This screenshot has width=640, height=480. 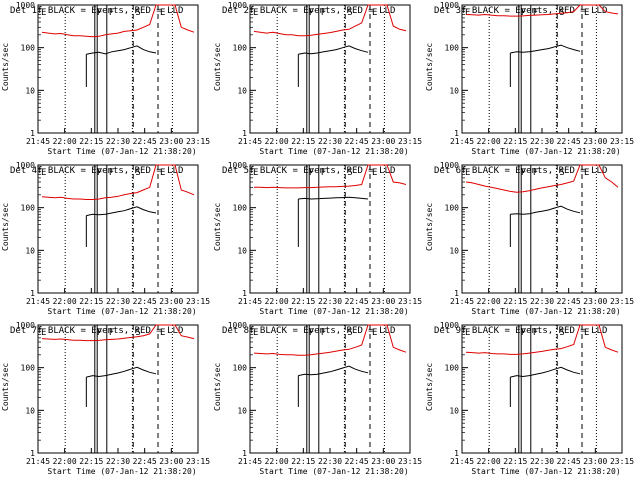 What do you see at coordinates (520, 331) in the screenshot?
I see `plot-title: Det 9f BLACK = Events, RED = LLD` at bounding box center [520, 331].